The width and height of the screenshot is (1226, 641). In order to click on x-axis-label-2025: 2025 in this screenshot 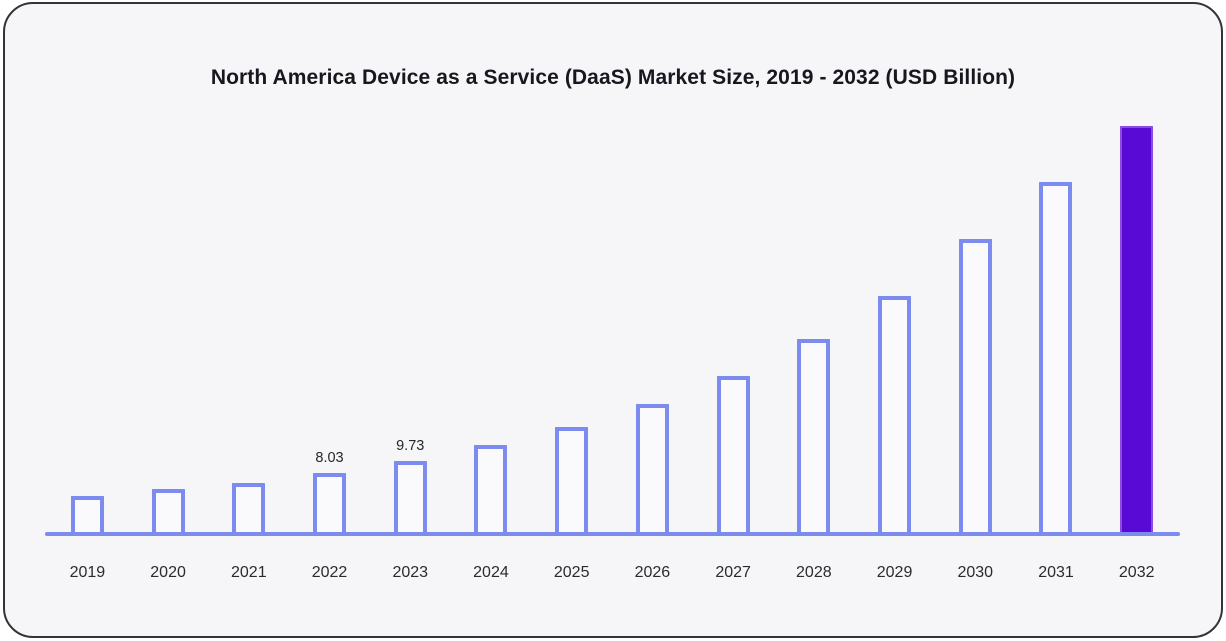, I will do `click(571, 572)`.